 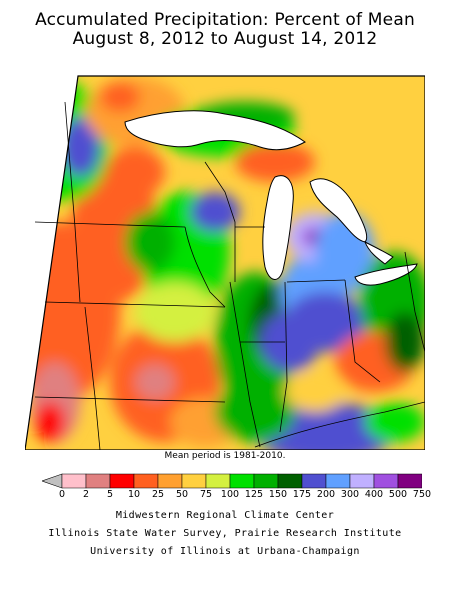 What do you see at coordinates (374, 494) in the screenshot?
I see `legend-label: 400` at bounding box center [374, 494].